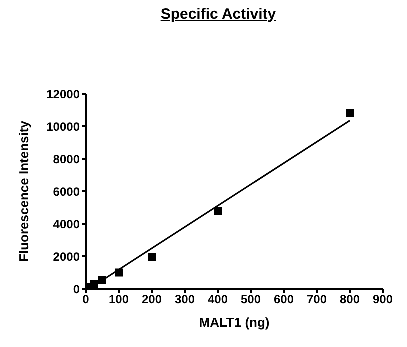  I want to click on x-tick-label: 0, so click(86, 299).